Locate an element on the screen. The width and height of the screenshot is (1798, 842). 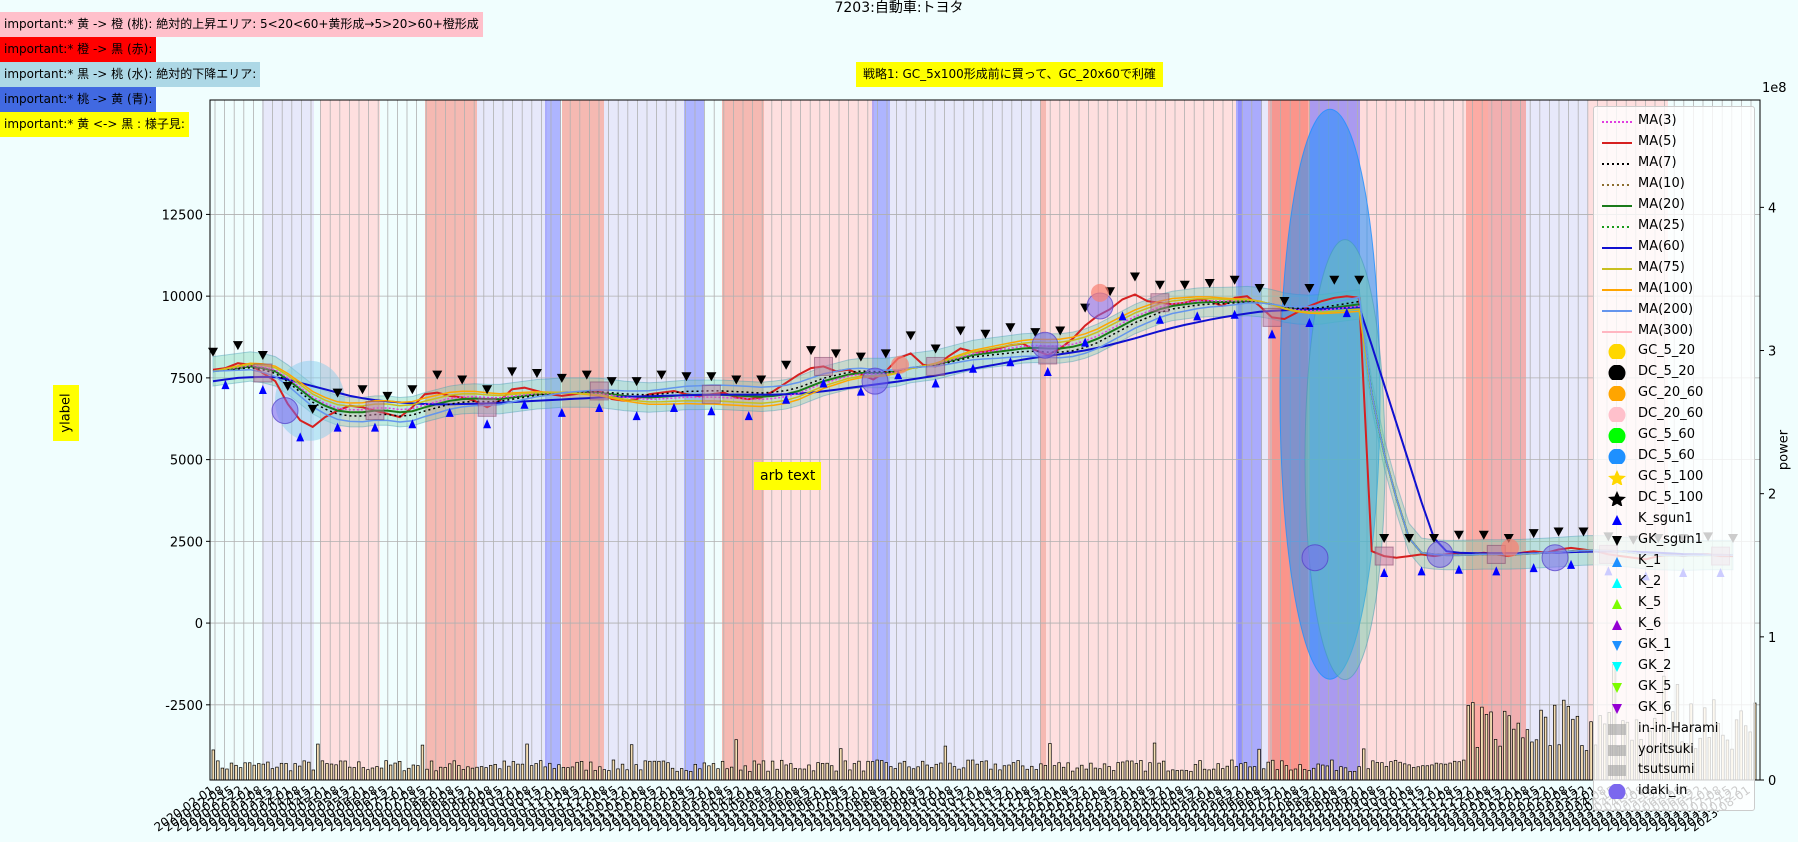
legend-item: GK_1 is located at coordinates (1674, 645).